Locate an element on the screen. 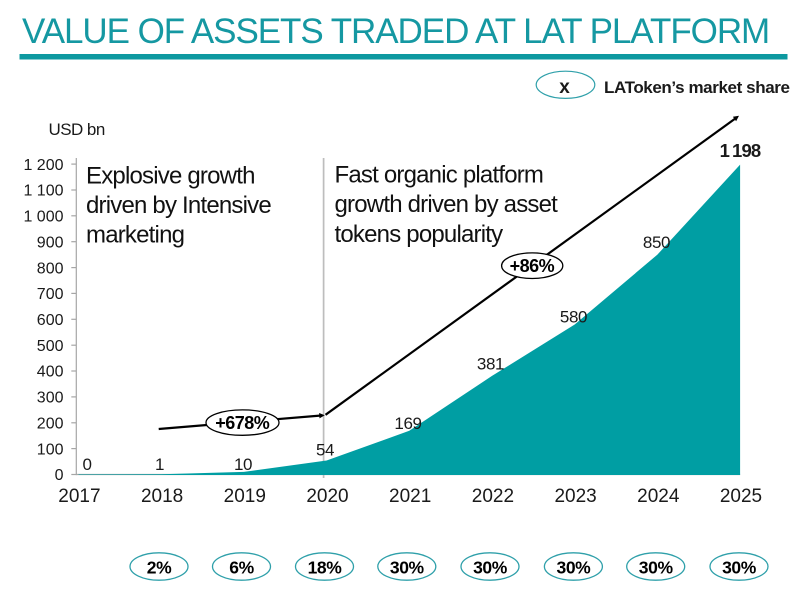  svg-text: +678% is located at coordinates (242, 423).